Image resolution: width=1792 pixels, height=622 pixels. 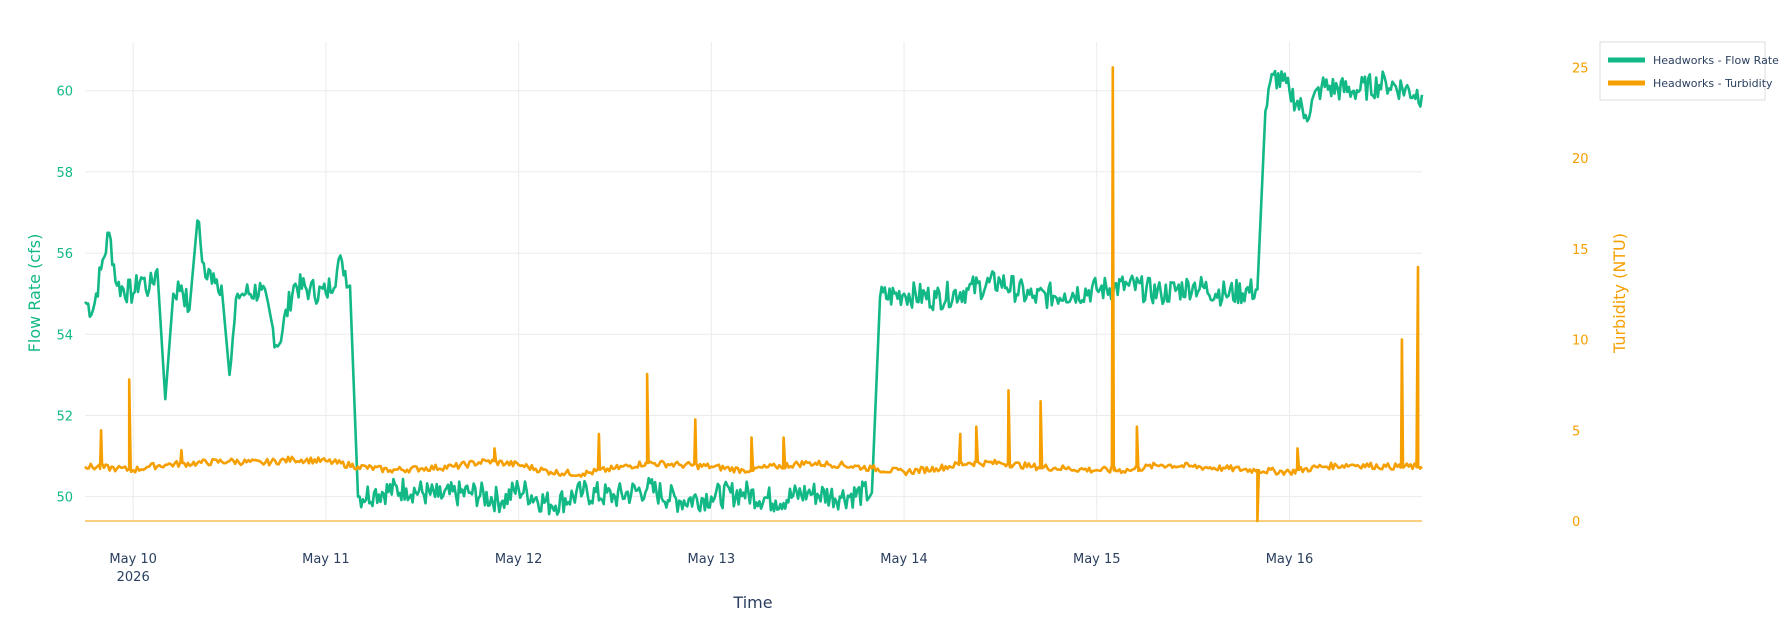 What do you see at coordinates (133, 559) in the screenshot?
I see `x-tick-label: May 10` at bounding box center [133, 559].